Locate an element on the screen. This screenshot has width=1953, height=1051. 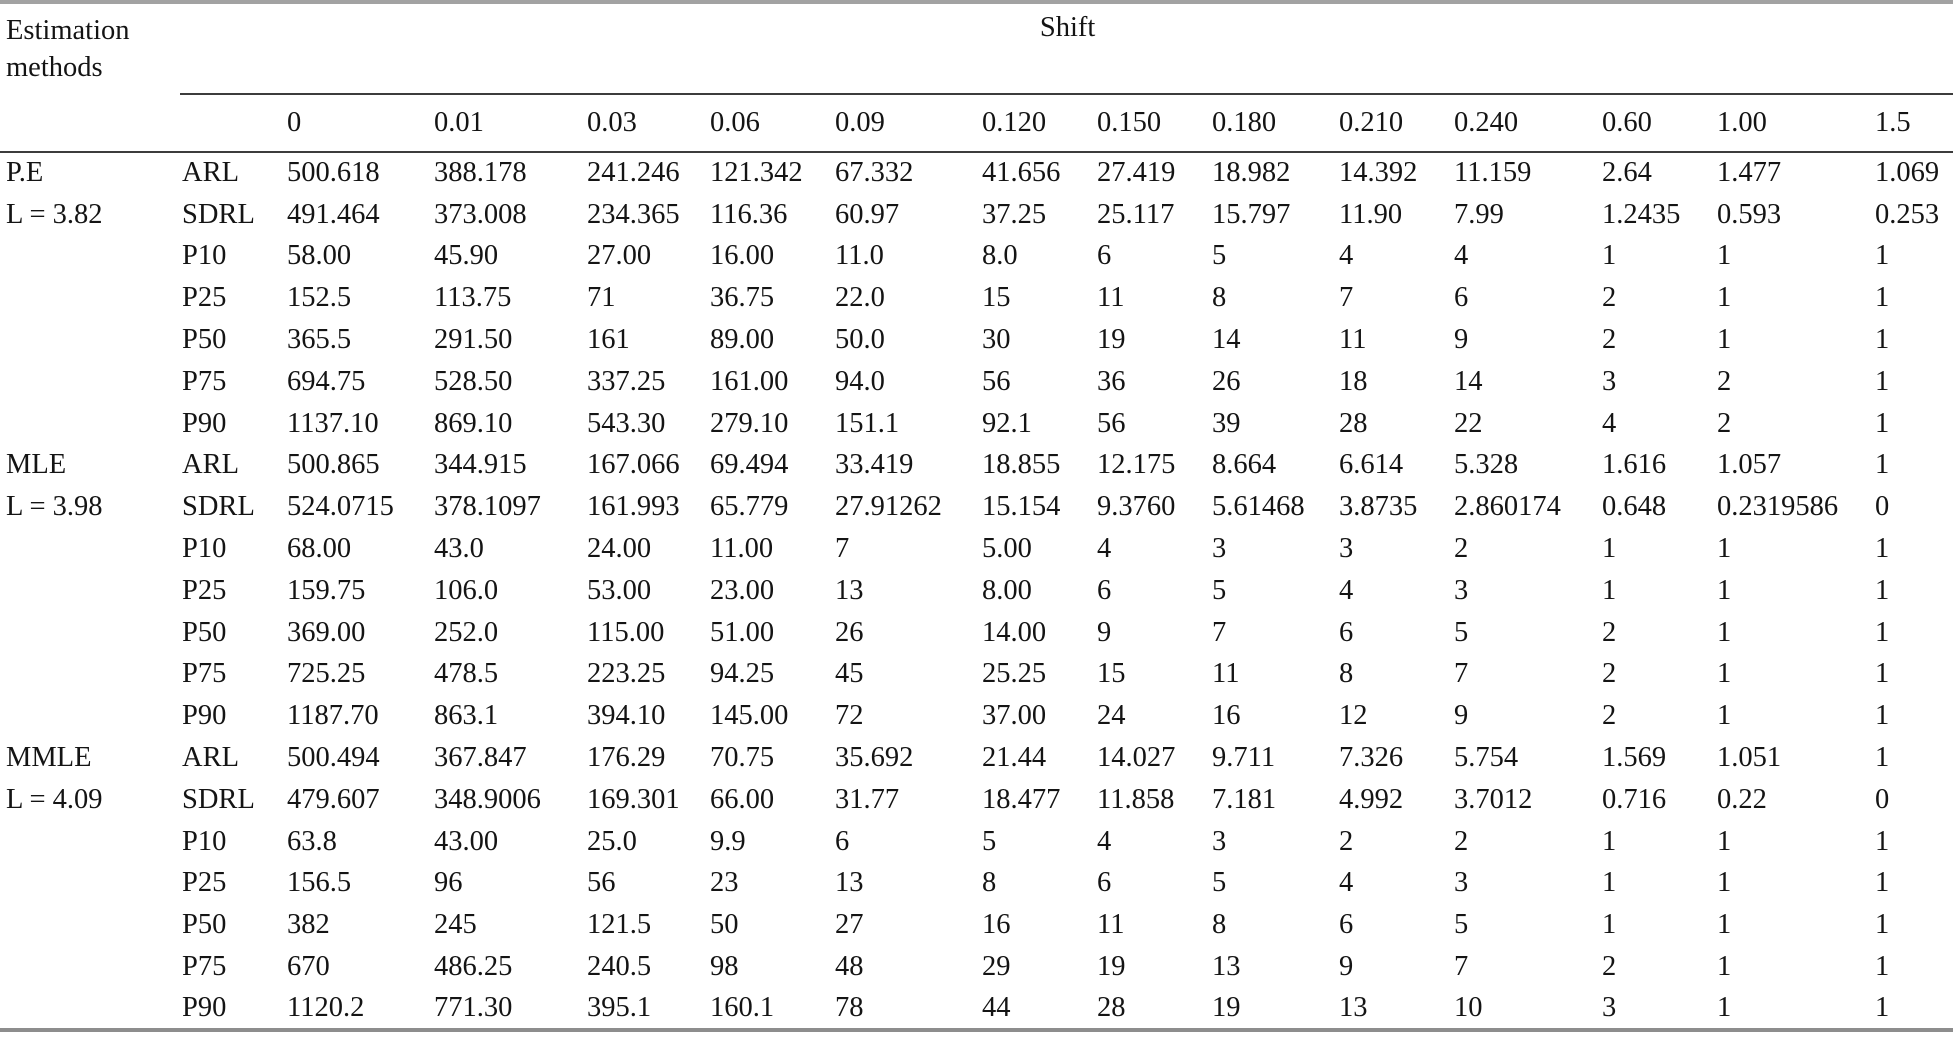
value-cell: 56 is located at coordinates (601, 883).